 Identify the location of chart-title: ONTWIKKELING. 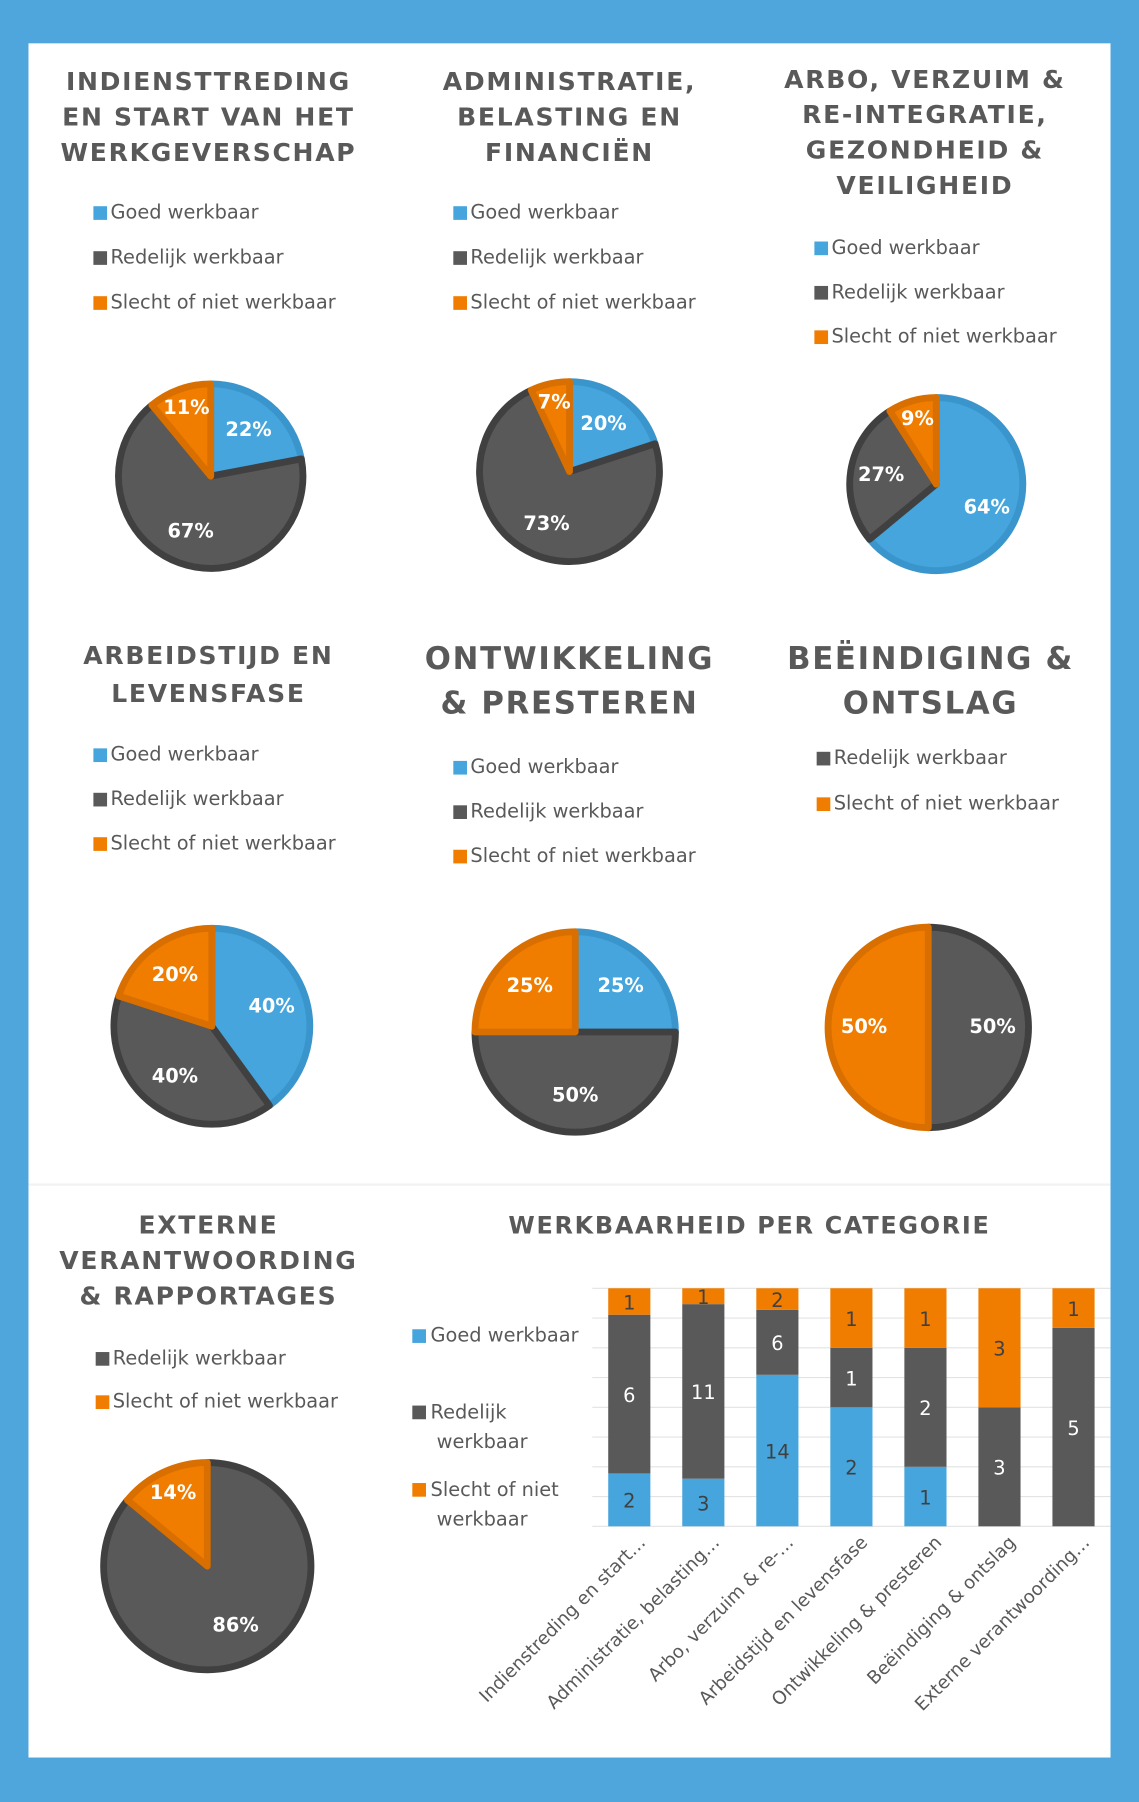
(569, 659).